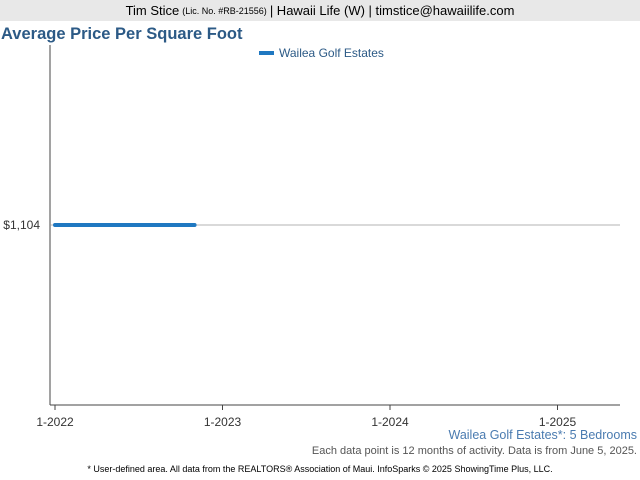  Describe the element at coordinates (21, 225) in the screenshot. I see `y-tick-label: $1,104` at that location.